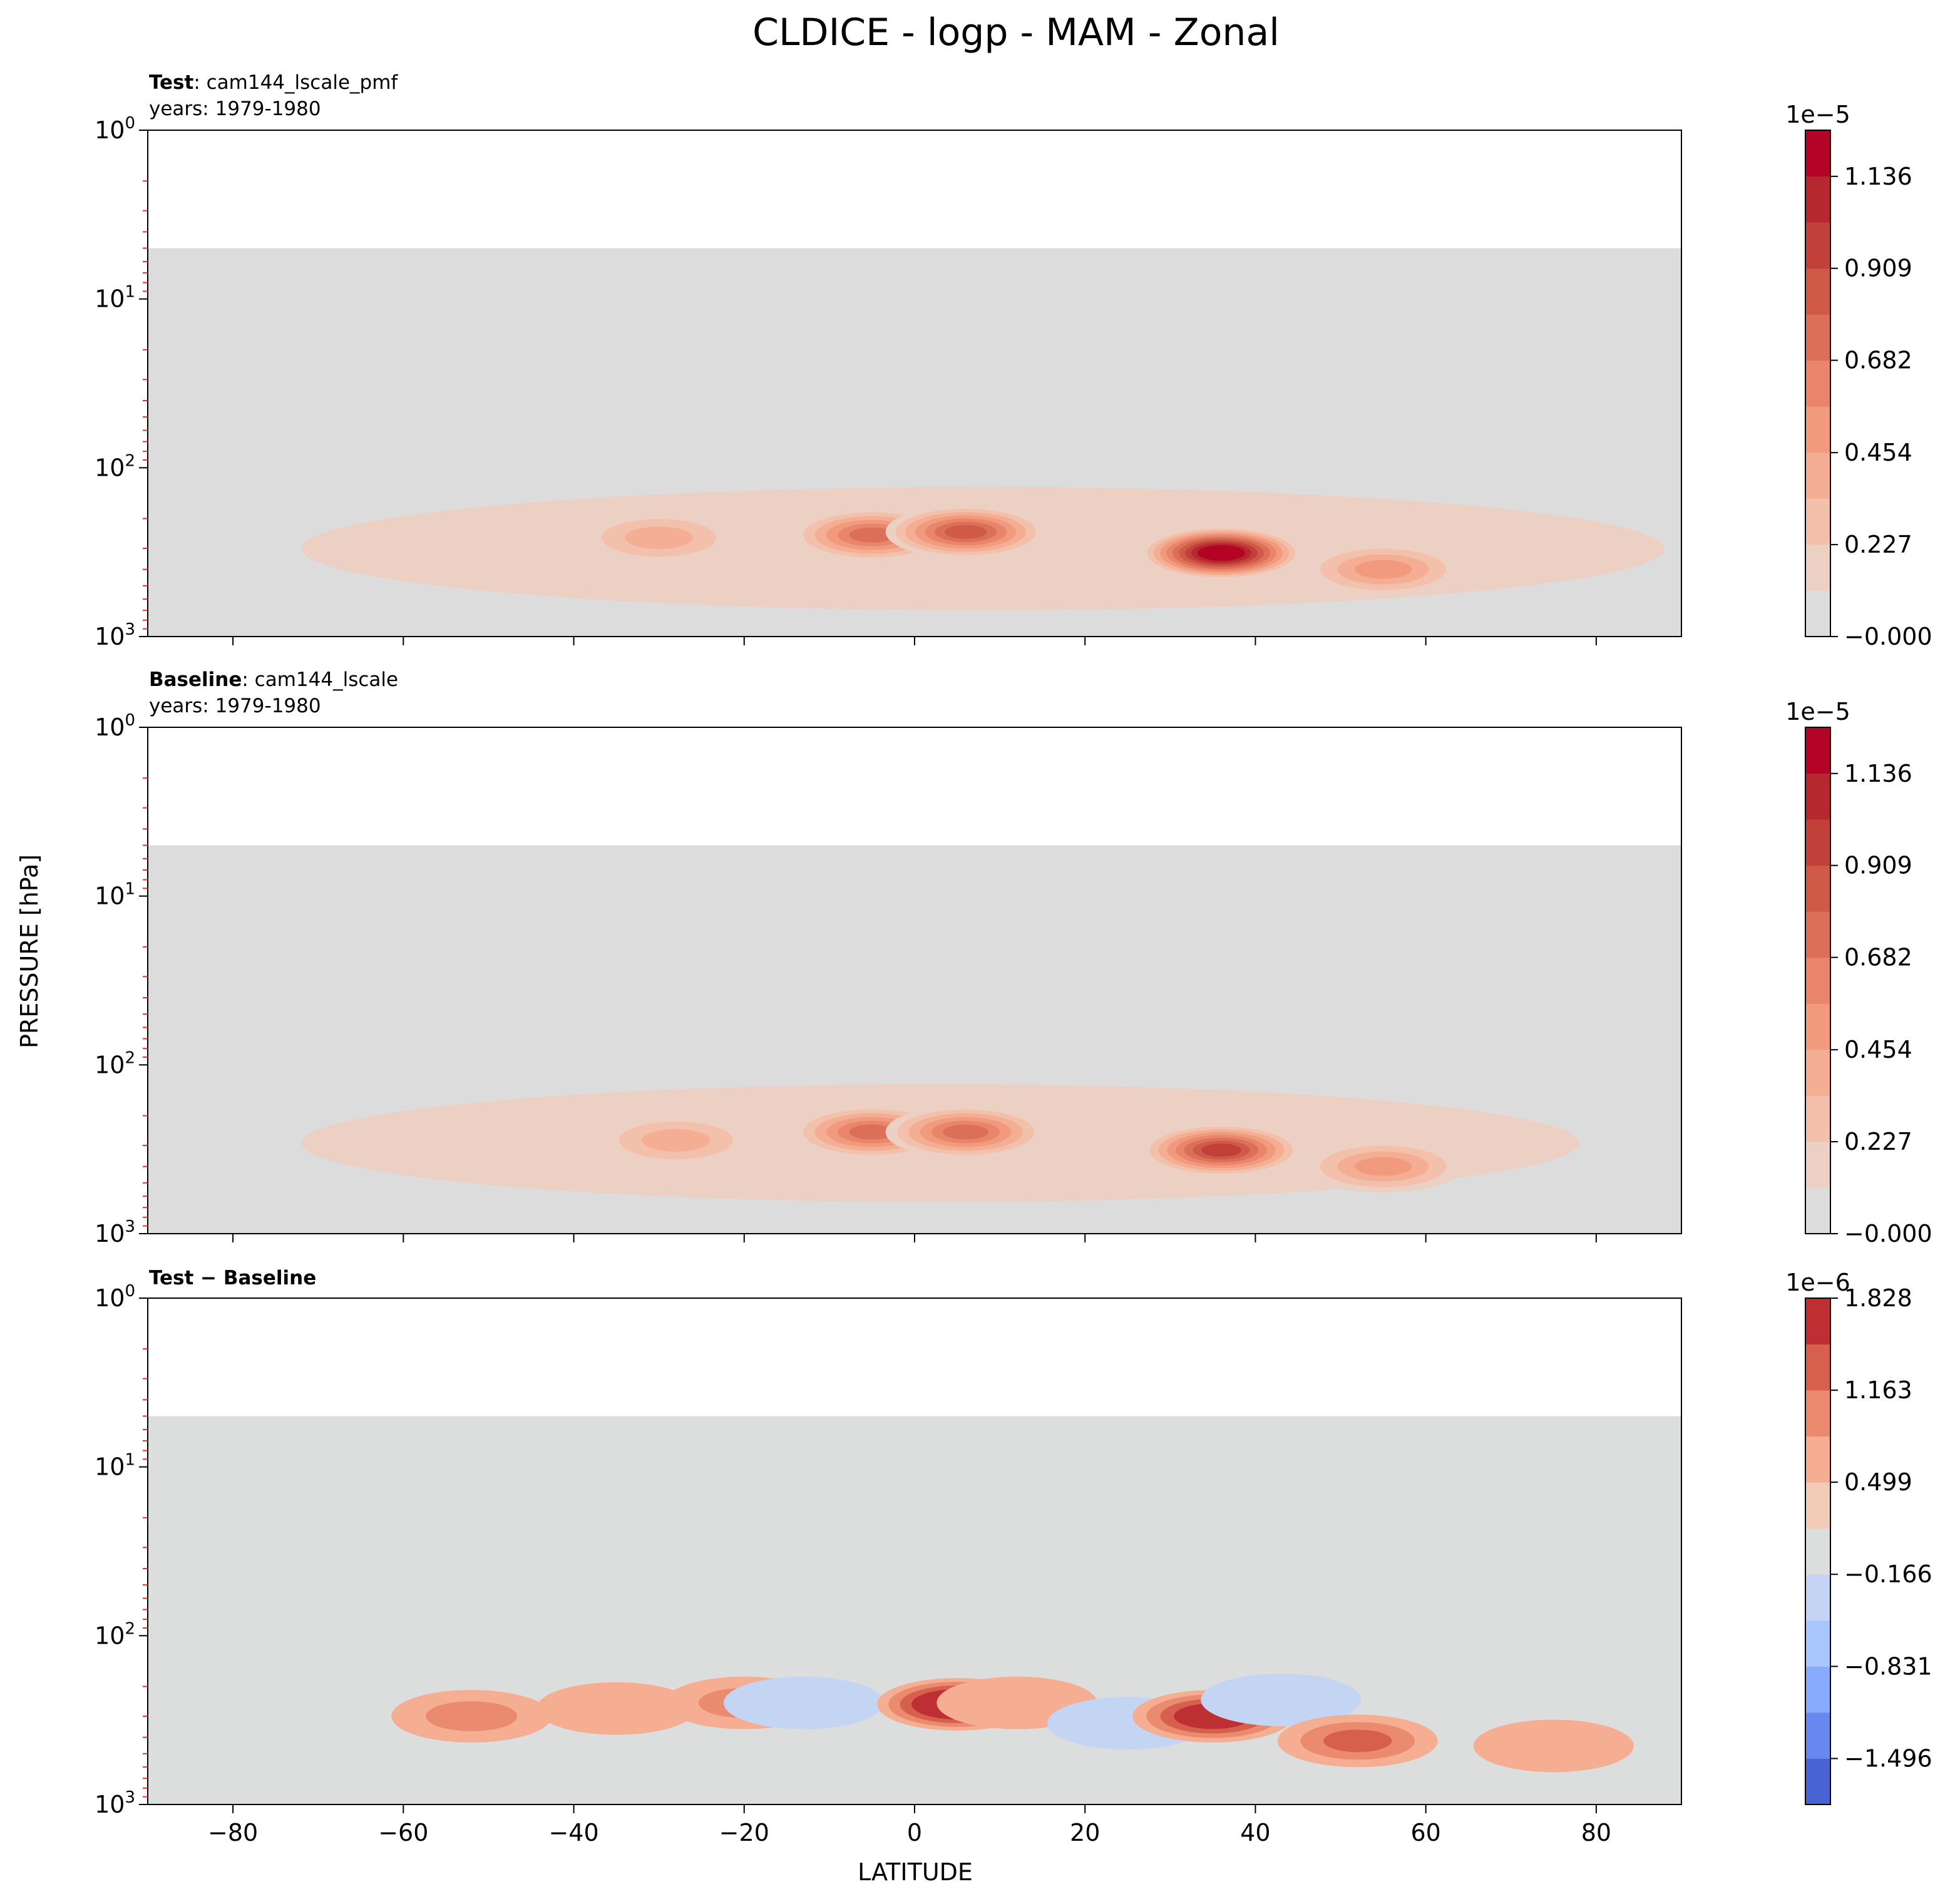 This screenshot has width=1960, height=1899. Describe the element at coordinates (1425, 1832) in the screenshot. I see `x-tick-label: 60` at that location.